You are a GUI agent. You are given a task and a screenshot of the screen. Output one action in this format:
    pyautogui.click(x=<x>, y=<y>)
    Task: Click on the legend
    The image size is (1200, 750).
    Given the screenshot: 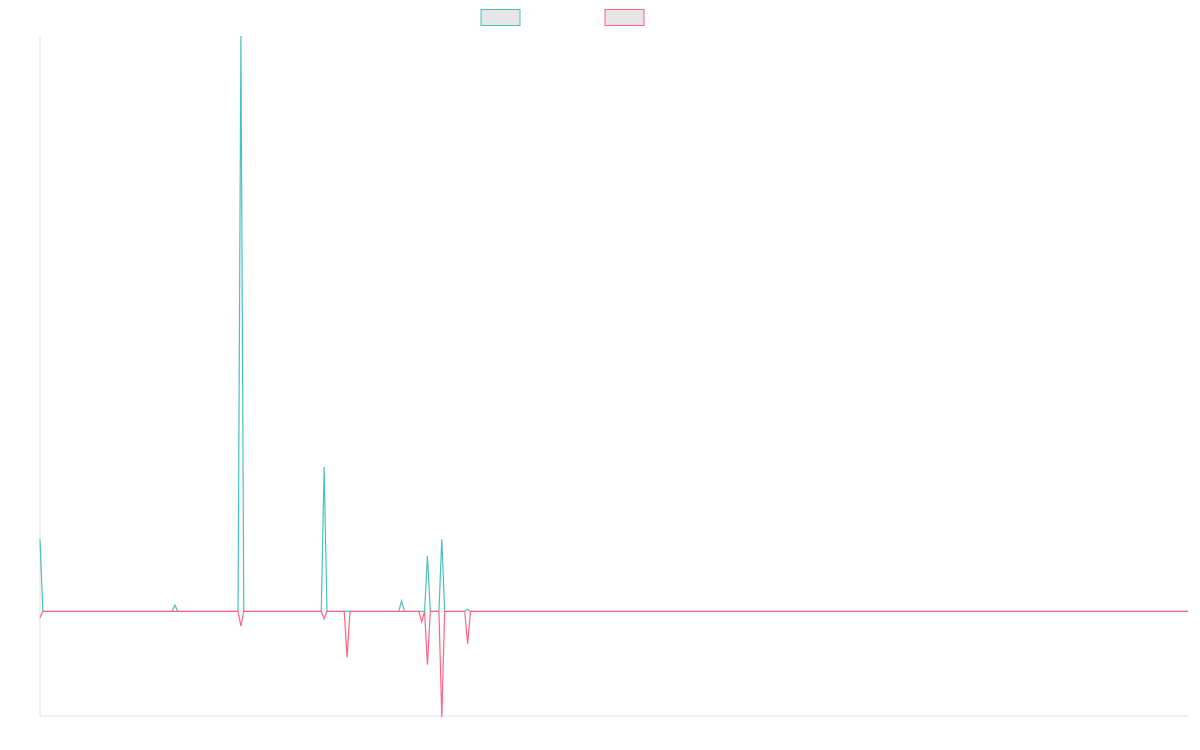 What is the action you would take?
    pyautogui.click(x=562, y=17)
    